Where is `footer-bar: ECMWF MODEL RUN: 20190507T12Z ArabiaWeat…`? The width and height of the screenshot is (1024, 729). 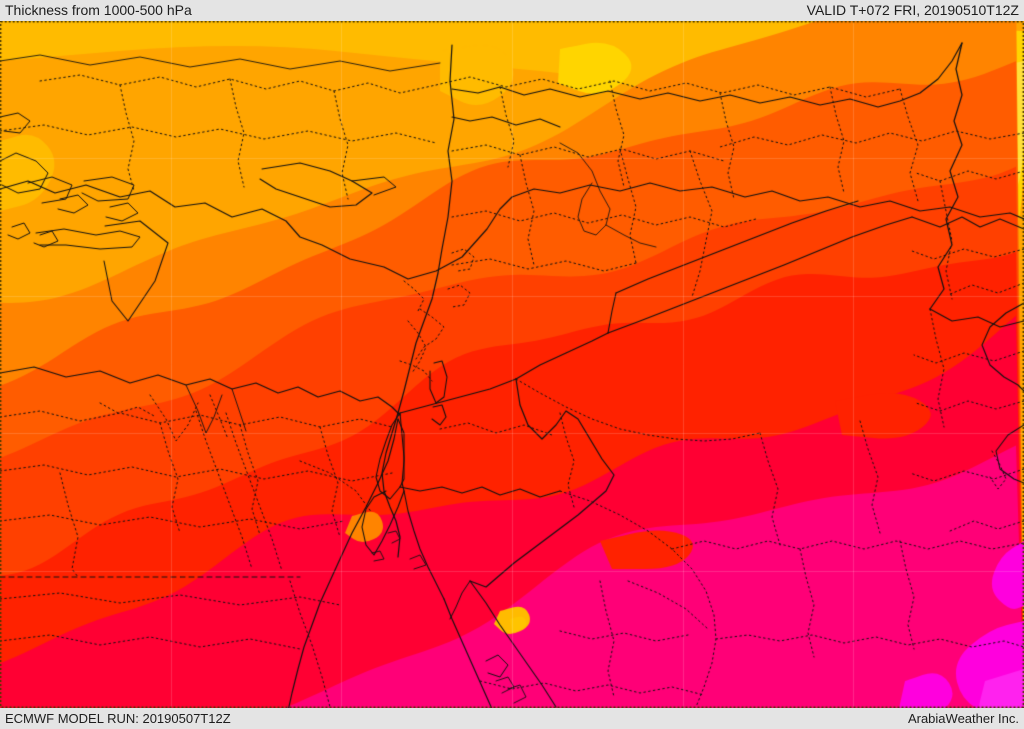 footer-bar: ECMWF MODEL RUN: 20190507T12Z ArabiaWeat… is located at coordinates (512, 718).